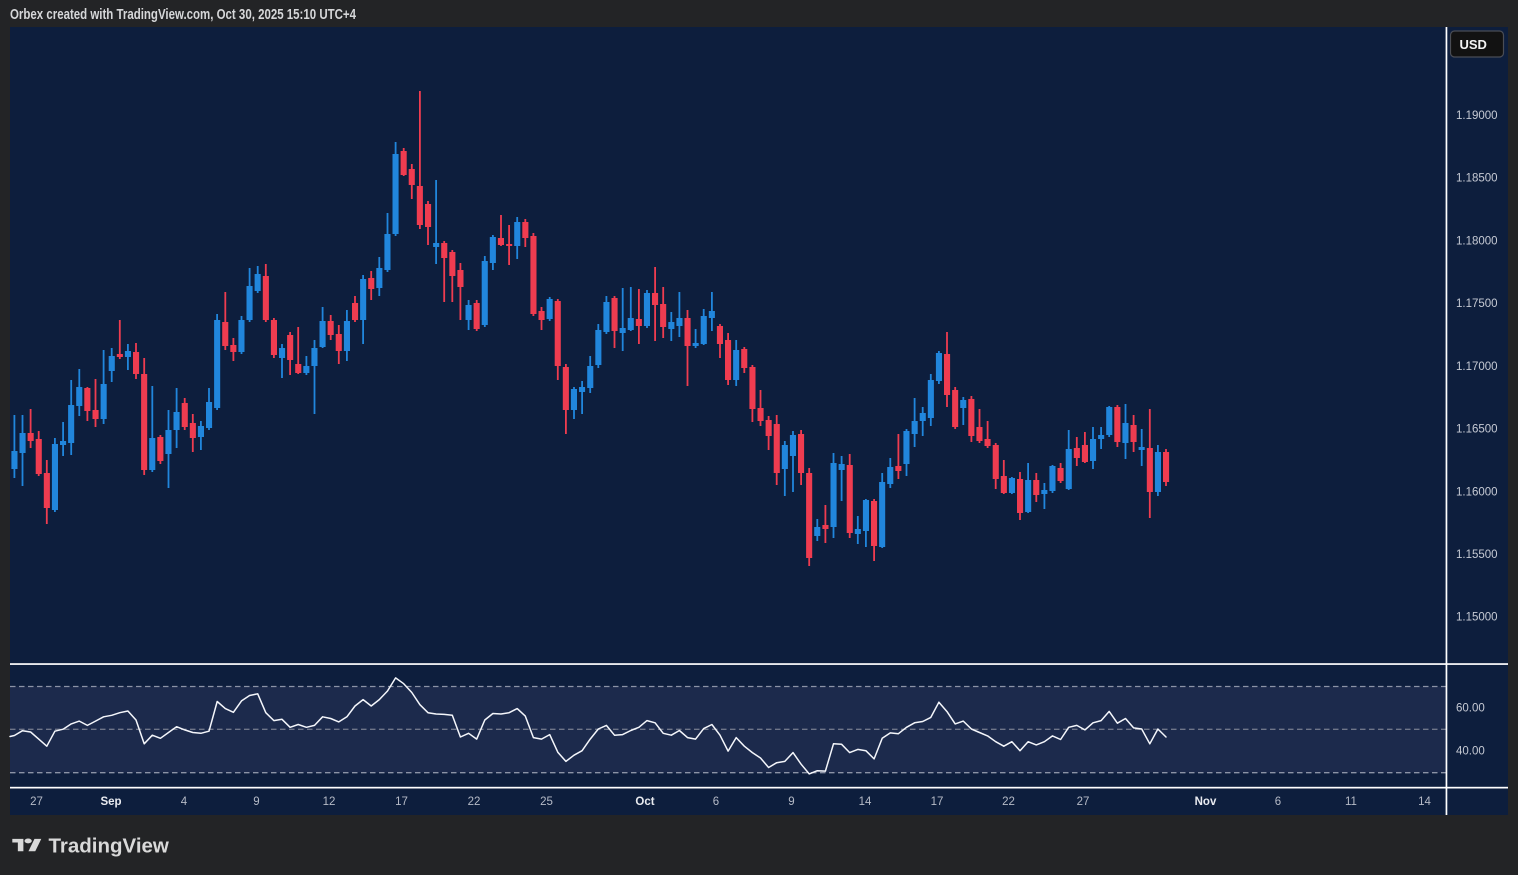 The height and width of the screenshot is (875, 1518). Describe the element at coordinates (1477, 367) in the screenshot. I see `svg-text: 1.17000` at that location.